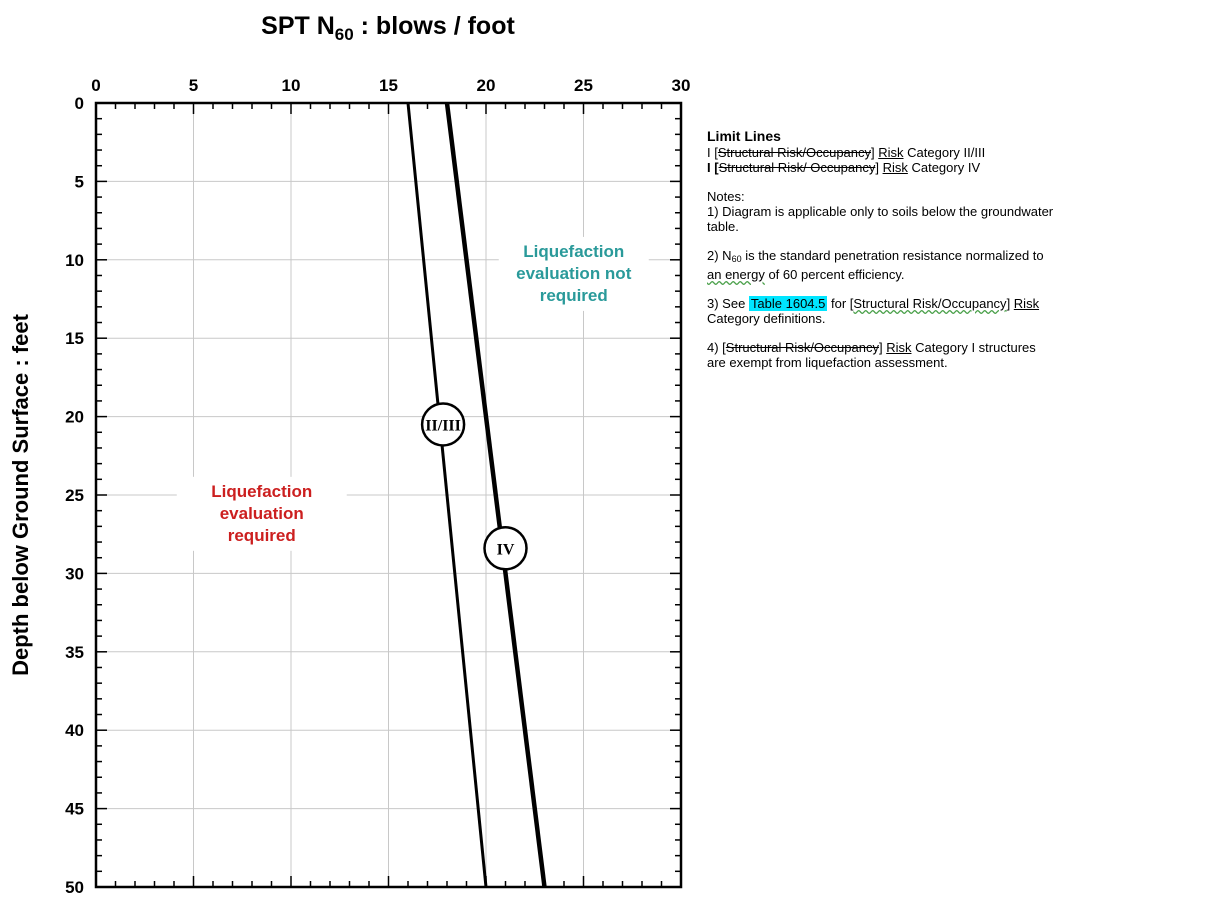 This screenshot has height=899, width=1217. What do you see at coordinates (486, 85) in the screenshot?
I see `x-tick-label: 20` at bounding box center [486, 85].